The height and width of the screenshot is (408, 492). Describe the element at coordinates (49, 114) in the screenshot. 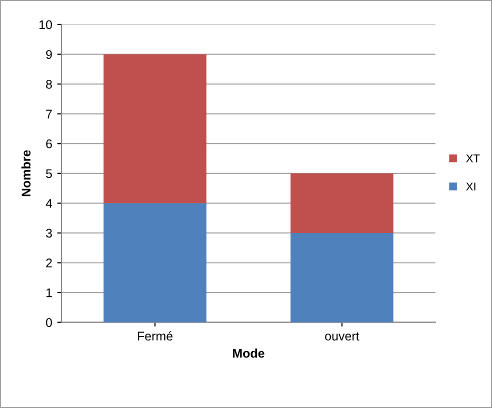

I see `y-tick-label: 7` at that location.